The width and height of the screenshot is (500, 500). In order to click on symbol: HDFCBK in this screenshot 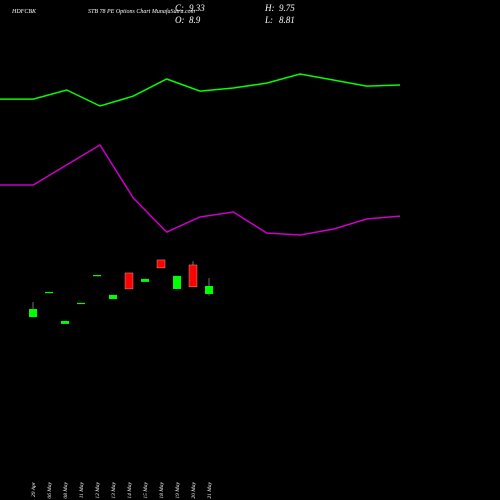, I will do `click(24, 12)`.